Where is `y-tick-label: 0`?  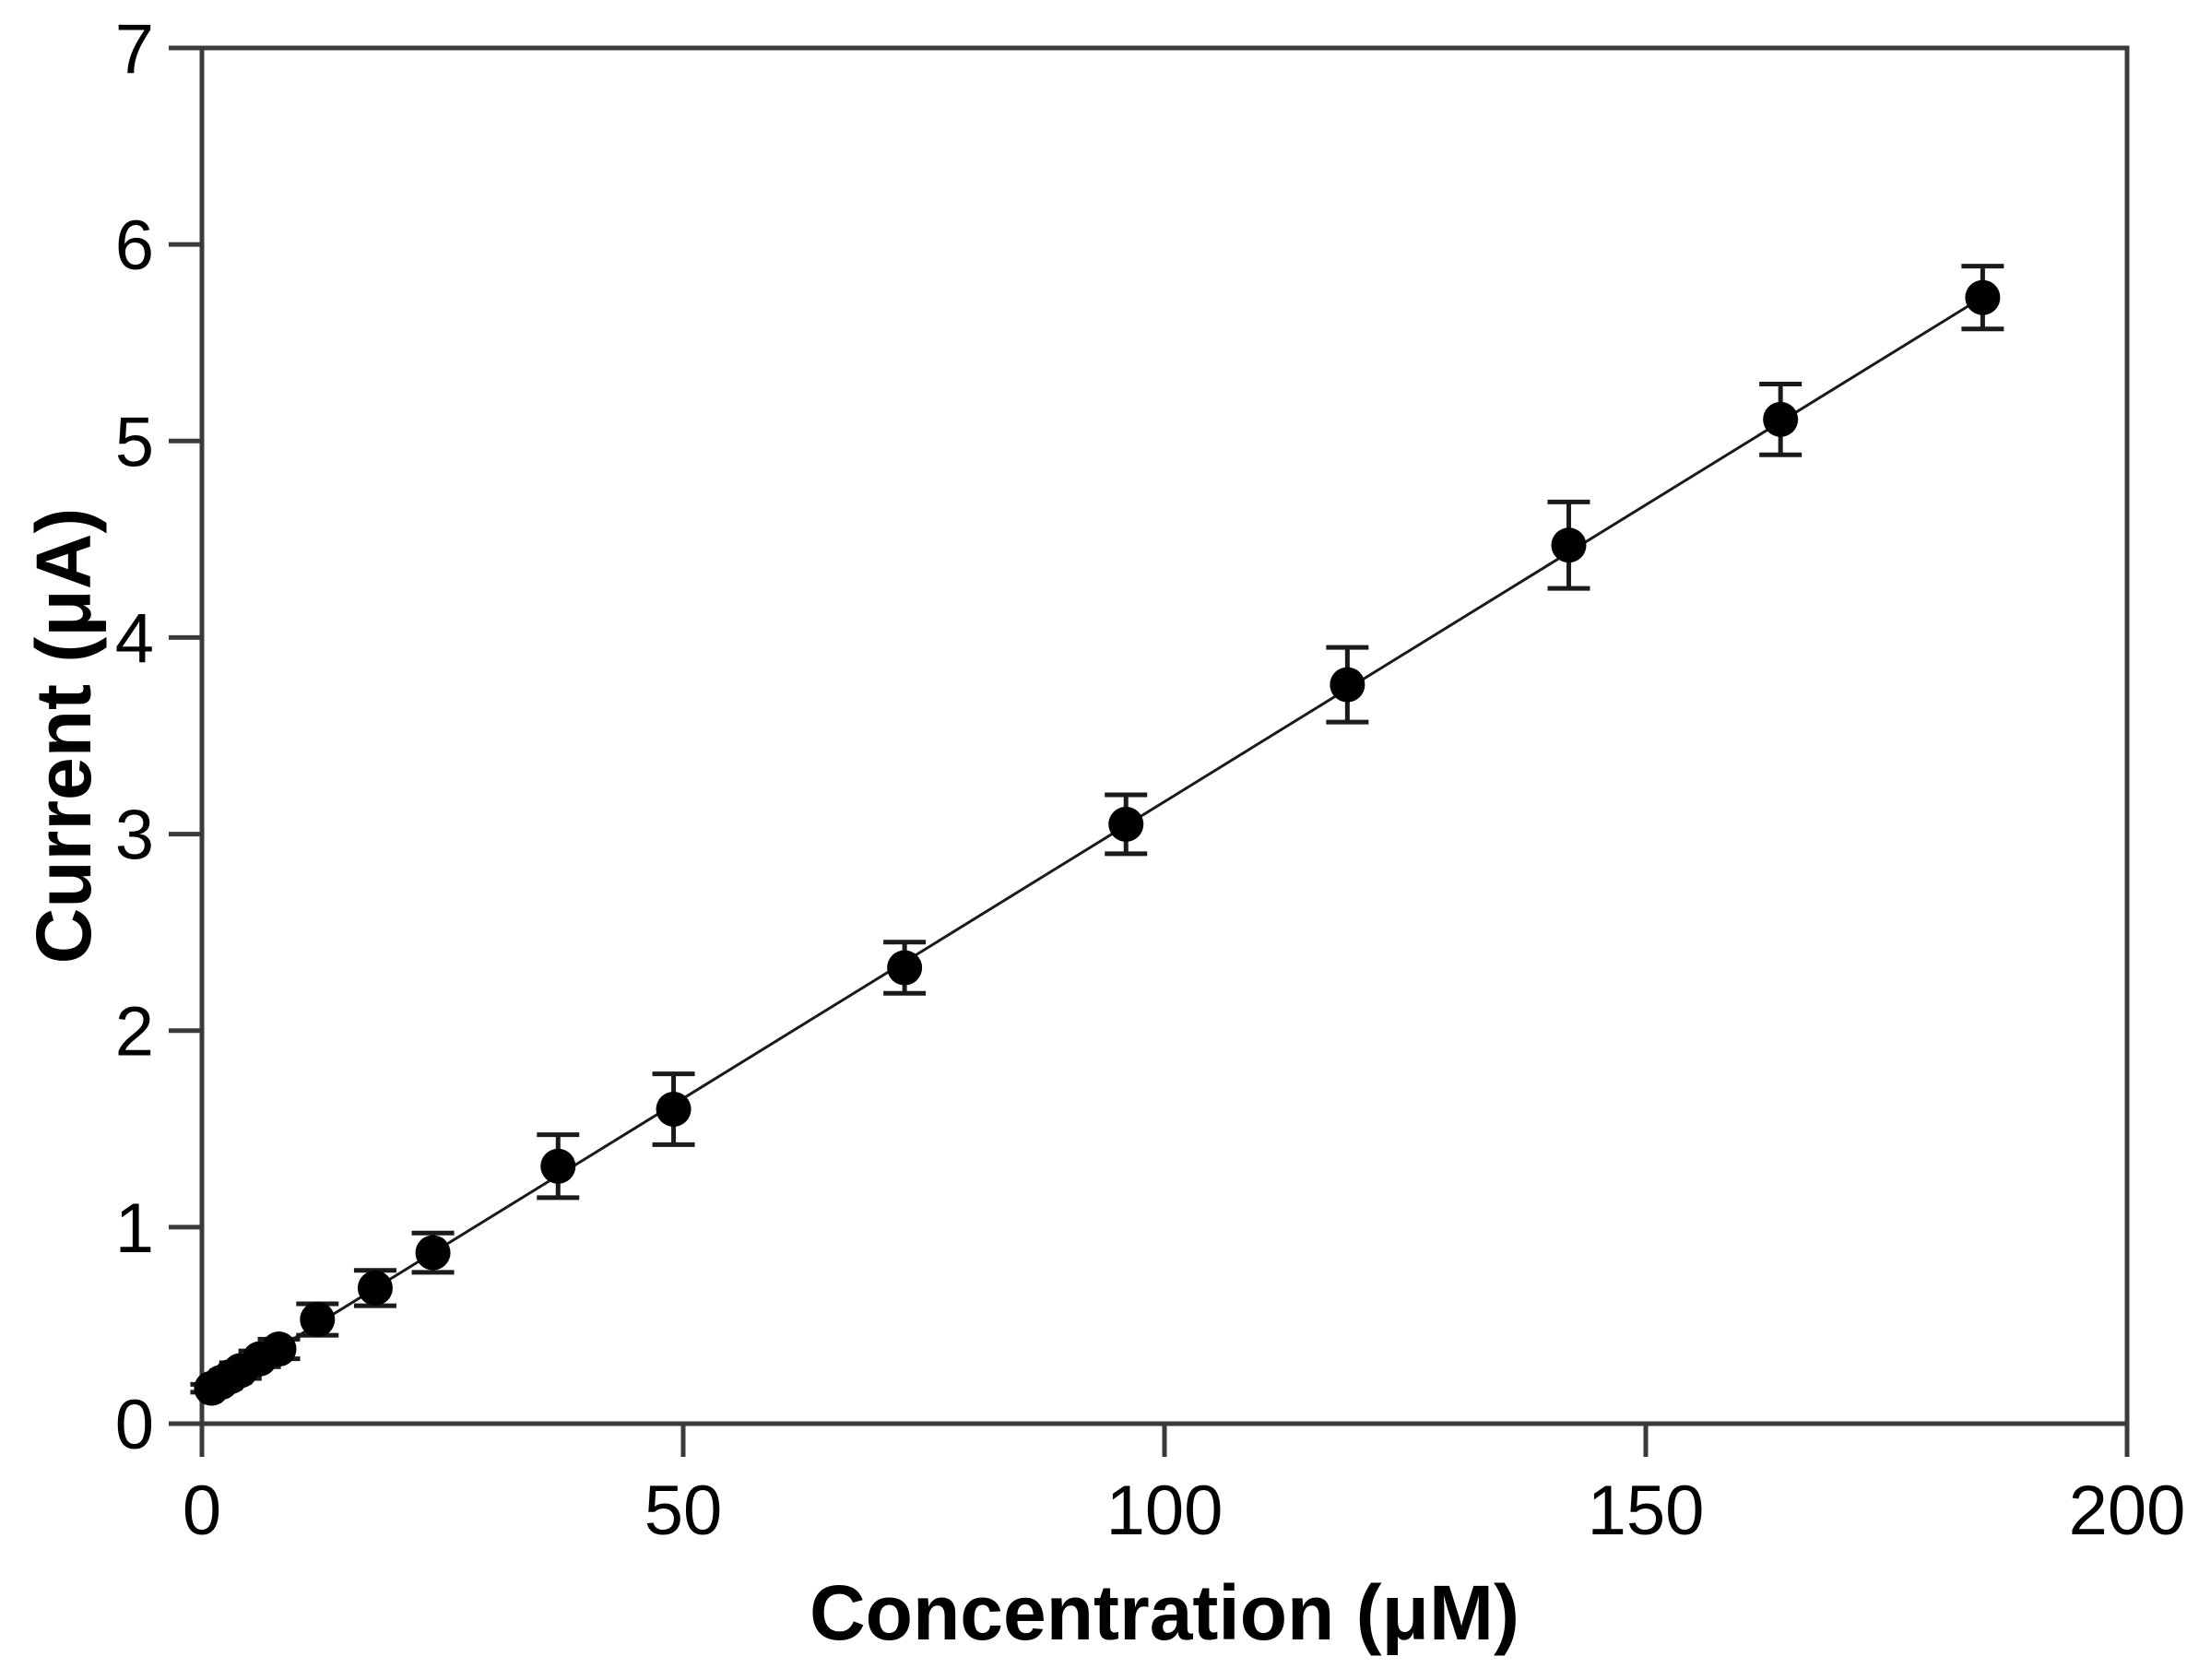
y-tick-label: 0 is located at coordinates (134, 1425).